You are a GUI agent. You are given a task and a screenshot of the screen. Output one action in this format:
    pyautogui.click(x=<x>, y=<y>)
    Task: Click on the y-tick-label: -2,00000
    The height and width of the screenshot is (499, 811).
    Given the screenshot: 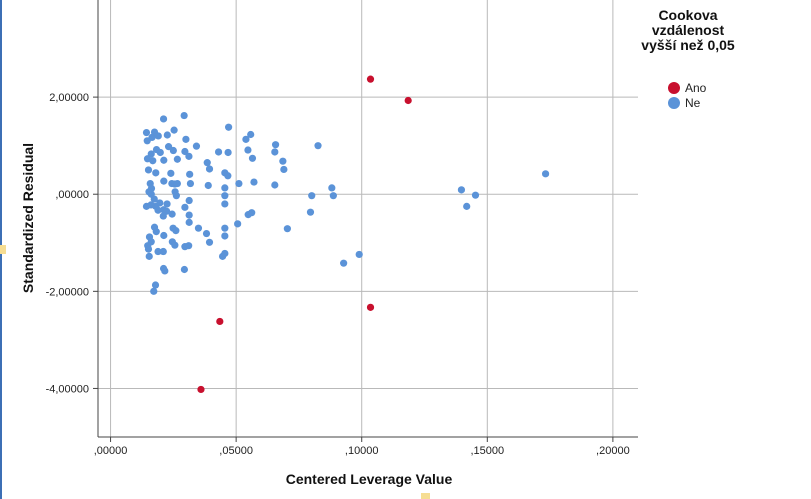 What is the action you would take?
    pyautogui.click(x=67, y=292)
    